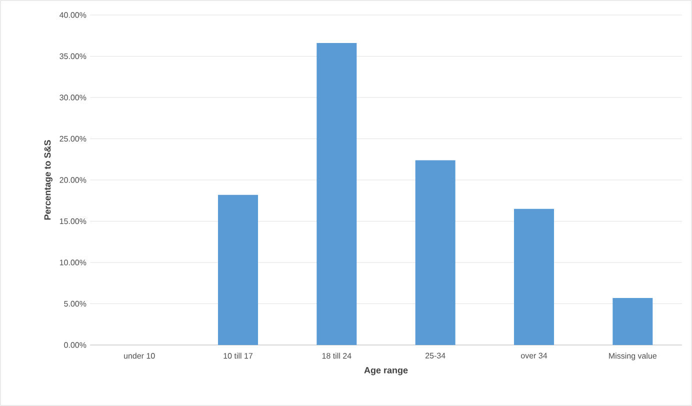 The height and width of the screenshot is (406, 692). What do you see at coordinates (139, 355) in the screenshot?
I see `x-tick-label: under 10` at bounding box center [139, 355].